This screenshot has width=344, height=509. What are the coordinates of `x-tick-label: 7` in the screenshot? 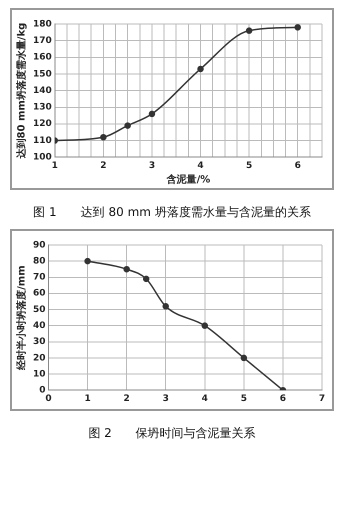 It's located at (322, 399).